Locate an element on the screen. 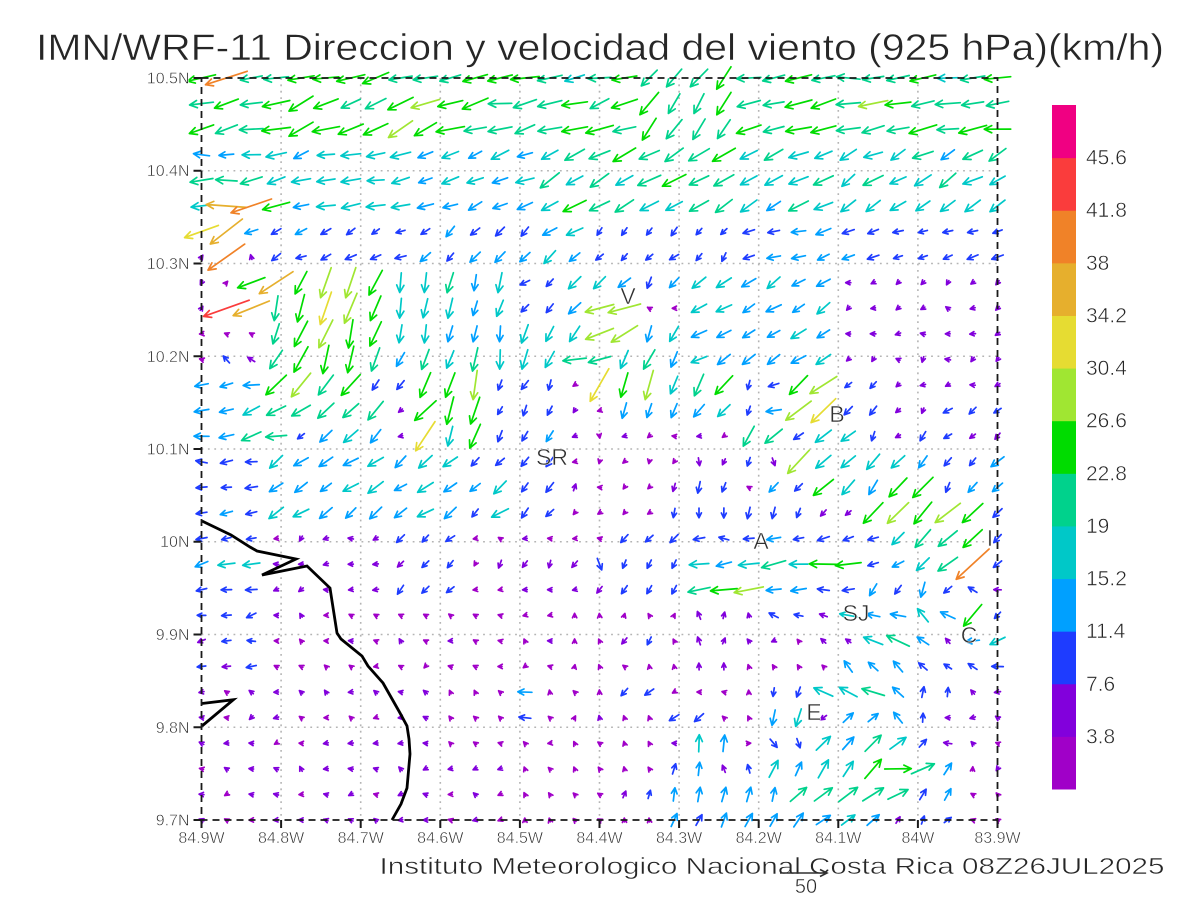  svg-text: 41.8 is located at coordinates (1106, 210).